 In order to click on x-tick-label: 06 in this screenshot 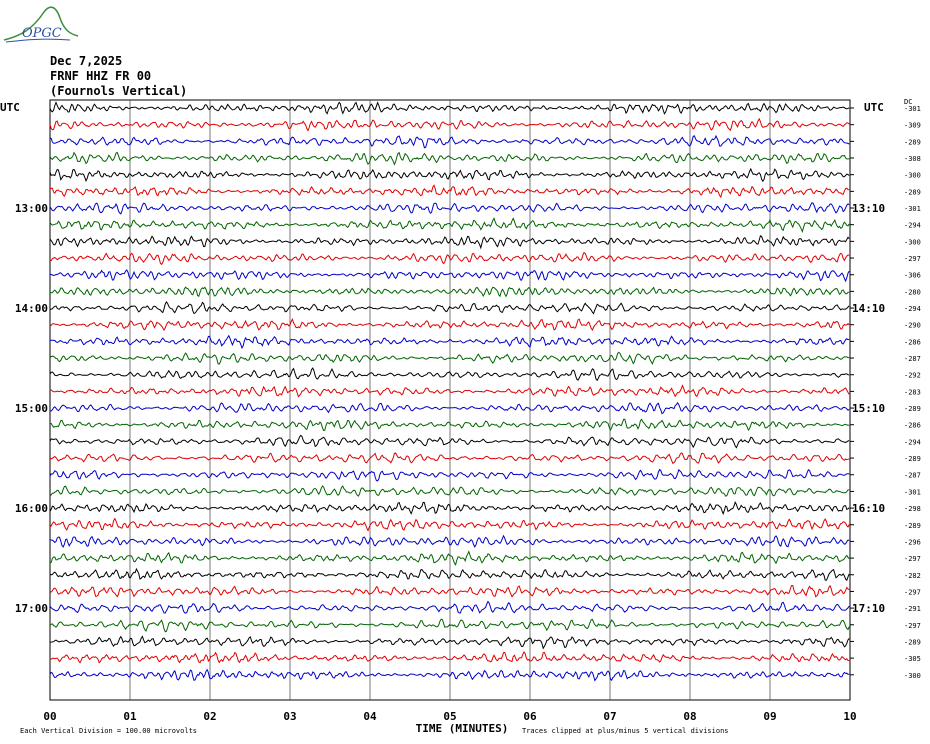, I will do `click(530, 716)`.